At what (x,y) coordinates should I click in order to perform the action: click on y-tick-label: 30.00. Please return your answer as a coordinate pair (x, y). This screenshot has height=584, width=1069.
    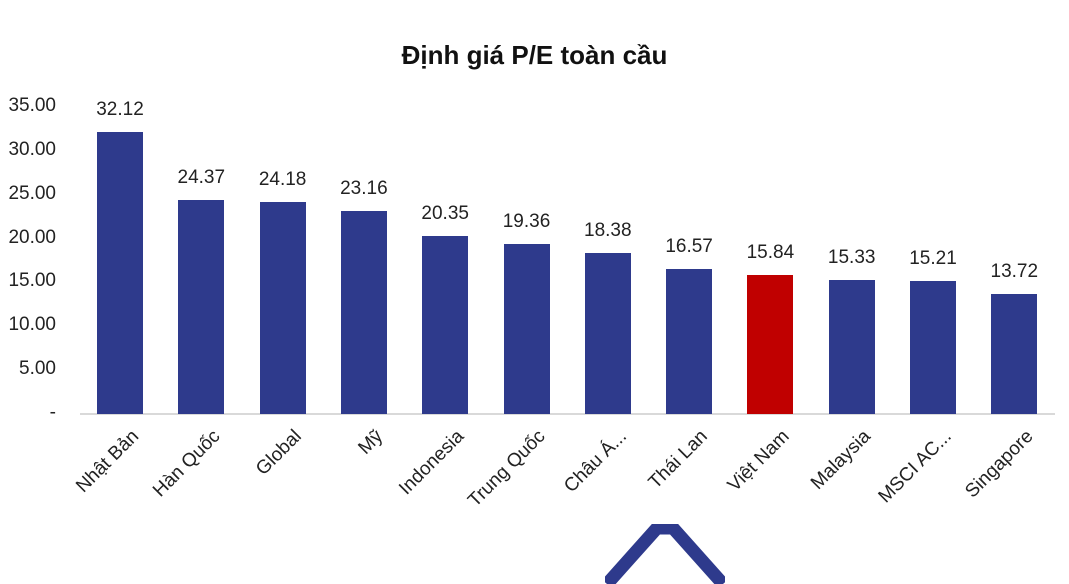
    Looking at the image, I should click on (32, 149).